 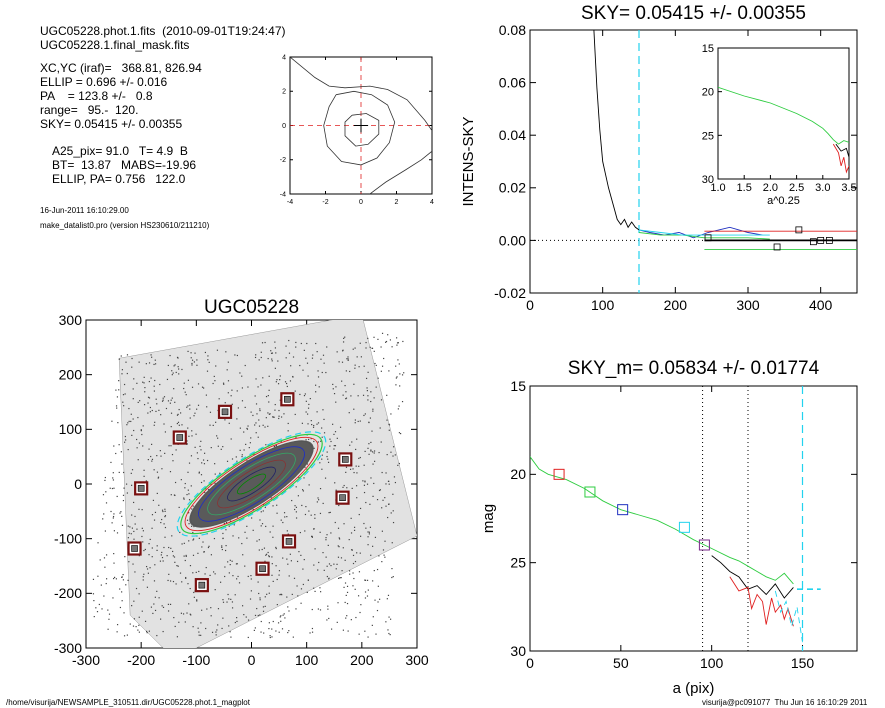 I want to click on mag-xtick-label: 50, so click(x=621, y=663).